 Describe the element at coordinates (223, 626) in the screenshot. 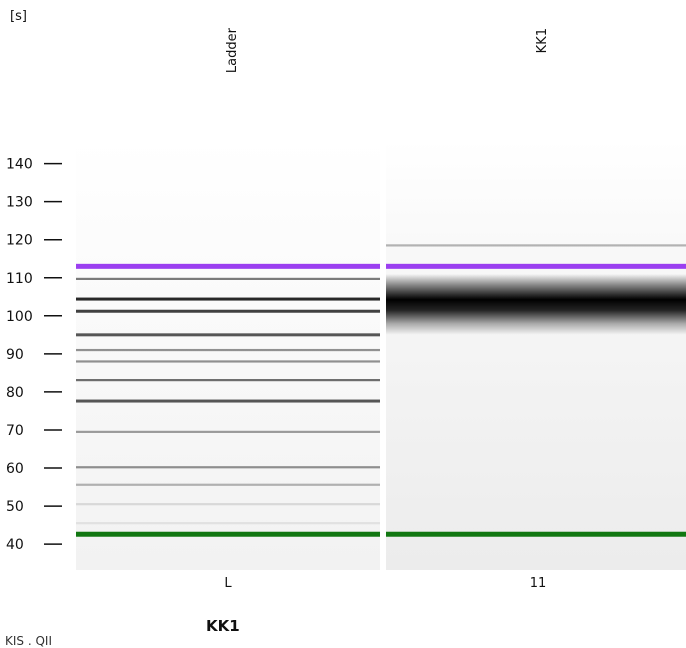

I see `sample-title: KK1` at that location.